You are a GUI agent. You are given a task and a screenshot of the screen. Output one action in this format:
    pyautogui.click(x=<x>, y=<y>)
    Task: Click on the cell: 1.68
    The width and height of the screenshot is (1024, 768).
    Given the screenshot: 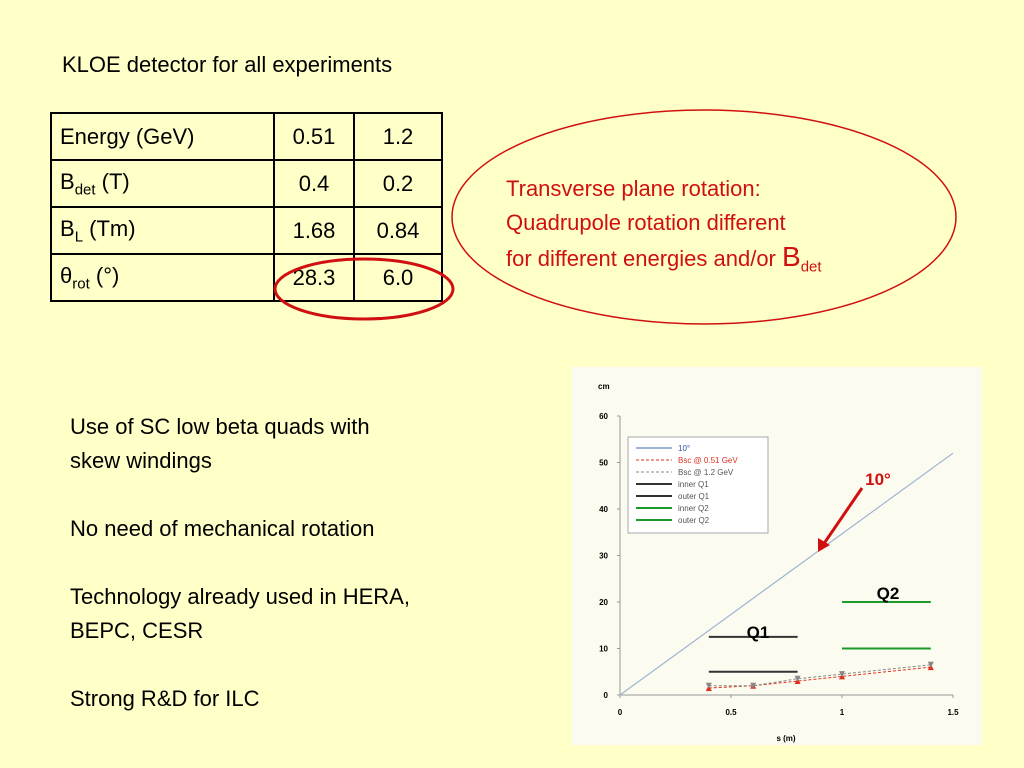 What is the action you would take?
    pyautogui.click(x=314, y=230)
    